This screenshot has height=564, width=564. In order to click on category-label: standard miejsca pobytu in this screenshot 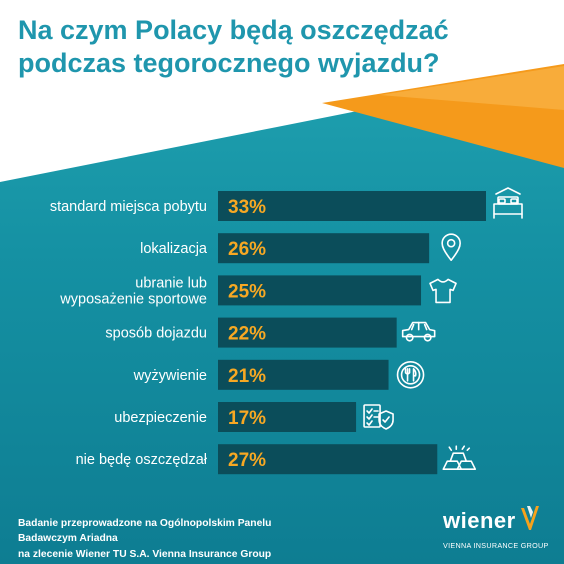, I will do `click(128, 207)`.